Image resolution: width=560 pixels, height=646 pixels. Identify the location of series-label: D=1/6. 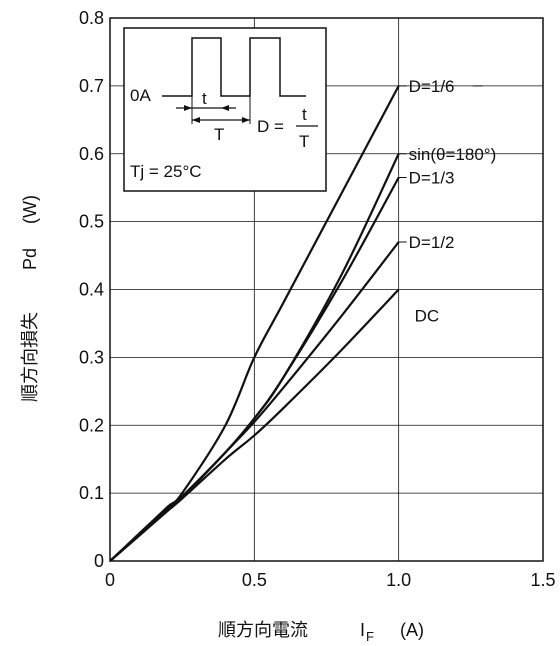
(432, 86).